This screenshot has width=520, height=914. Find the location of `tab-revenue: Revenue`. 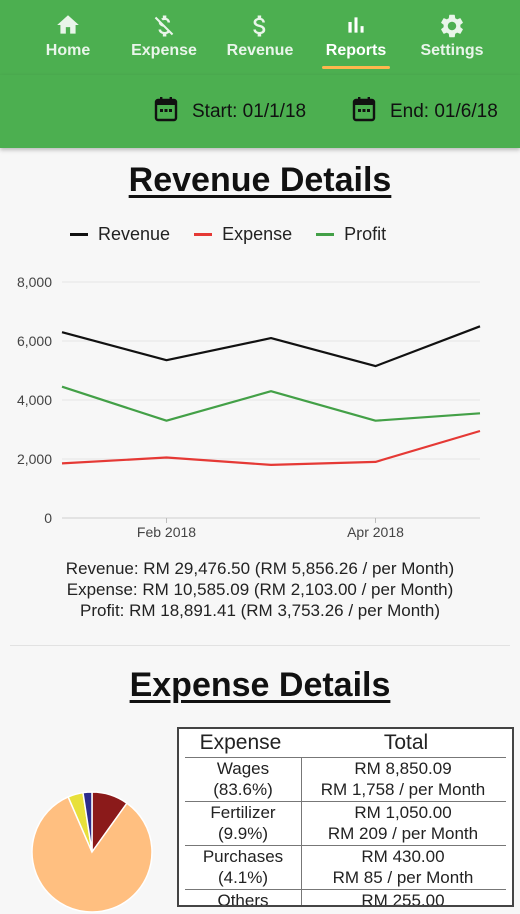

tab-revenue: Revenue is located at coordinates (260, 37).